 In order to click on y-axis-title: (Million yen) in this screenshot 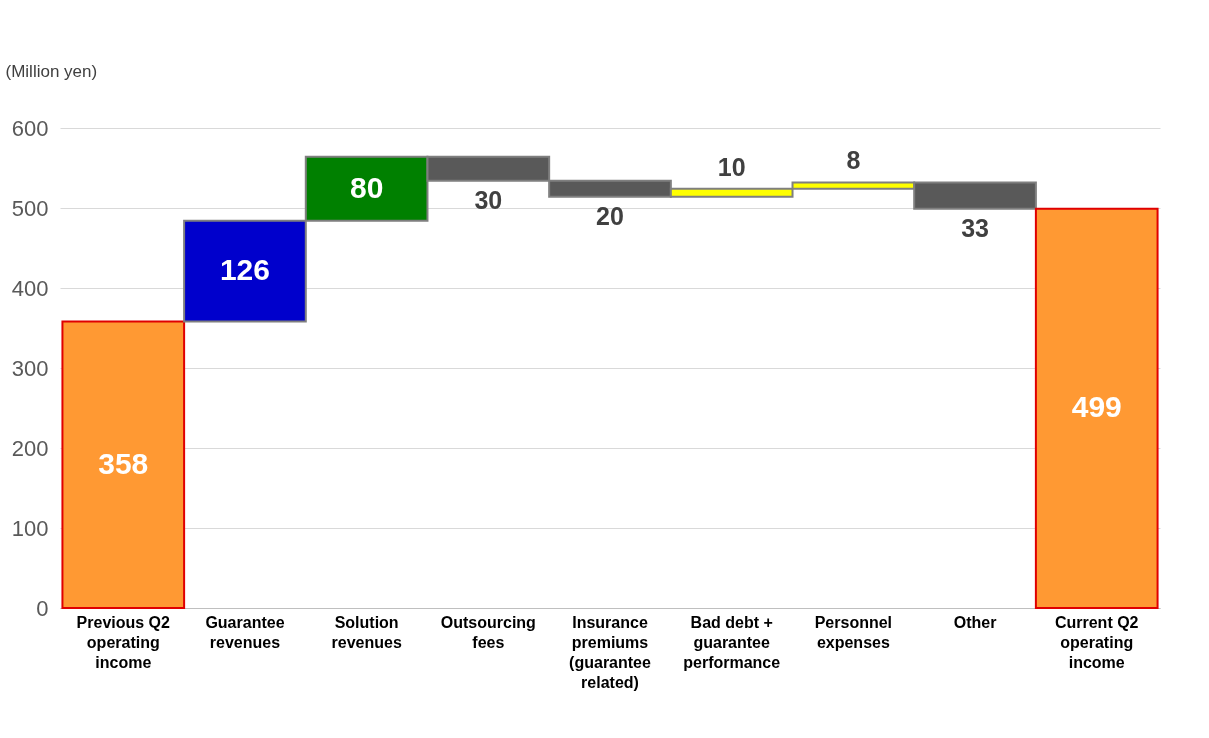, I will do `click(51, 71)`.